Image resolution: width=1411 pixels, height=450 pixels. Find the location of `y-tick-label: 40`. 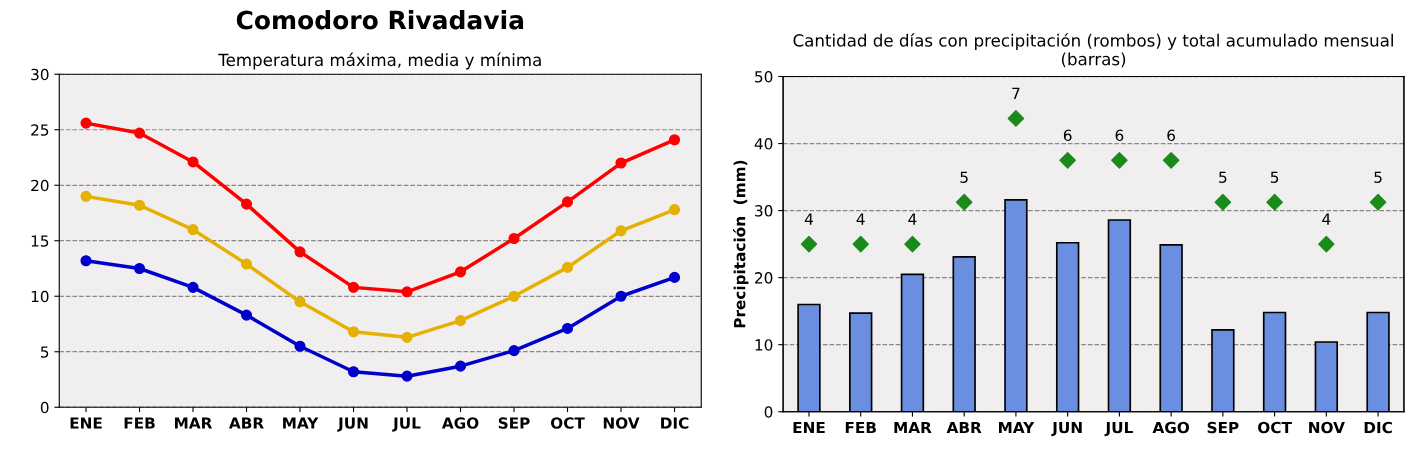

y-tick-label: 40 is located at coordinates (763, 144).